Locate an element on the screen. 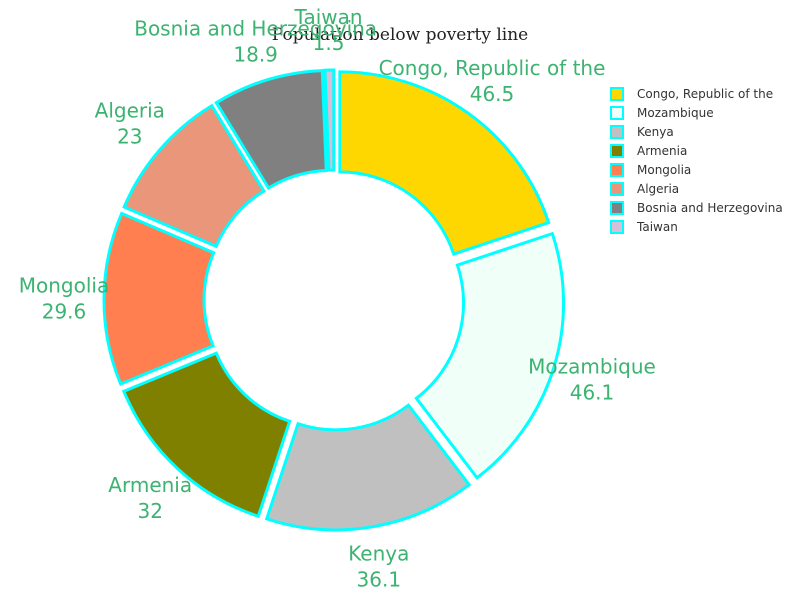 The width and height of the screenshot is (800, 600). slice-value-congo-republic-of-the: 46.5 is located at coordinates (492, 94).